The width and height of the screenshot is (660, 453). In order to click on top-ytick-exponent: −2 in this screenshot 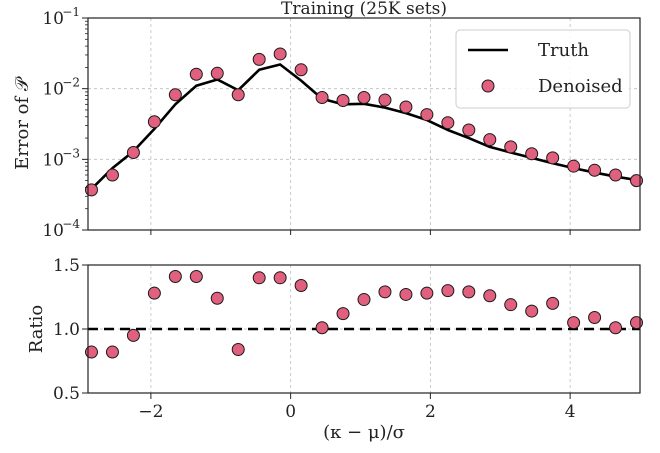, I will do `click(71, 83)`.